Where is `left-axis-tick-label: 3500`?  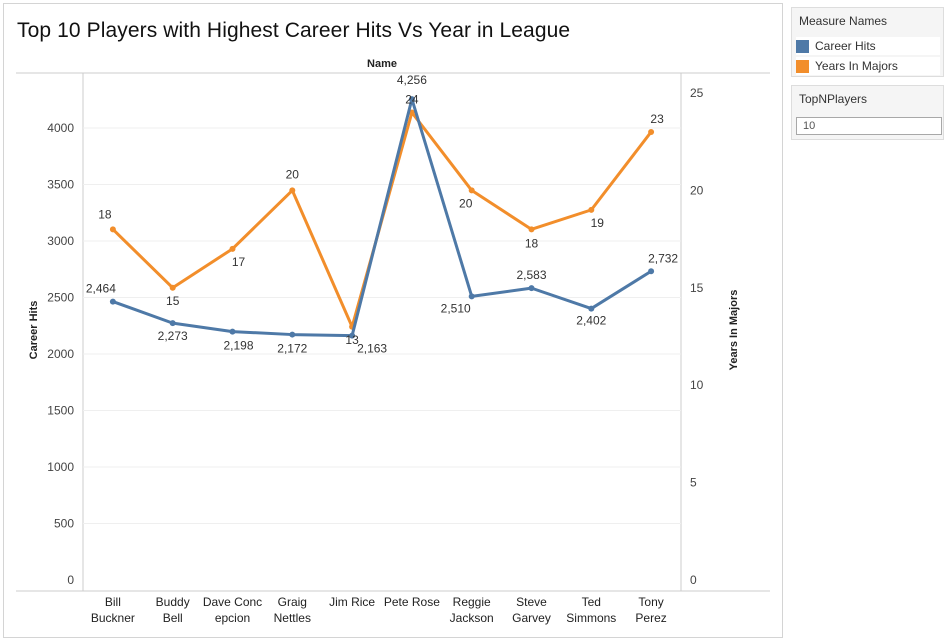
left-axis-tick-label: 3500 is located at coordinates (60, 185).